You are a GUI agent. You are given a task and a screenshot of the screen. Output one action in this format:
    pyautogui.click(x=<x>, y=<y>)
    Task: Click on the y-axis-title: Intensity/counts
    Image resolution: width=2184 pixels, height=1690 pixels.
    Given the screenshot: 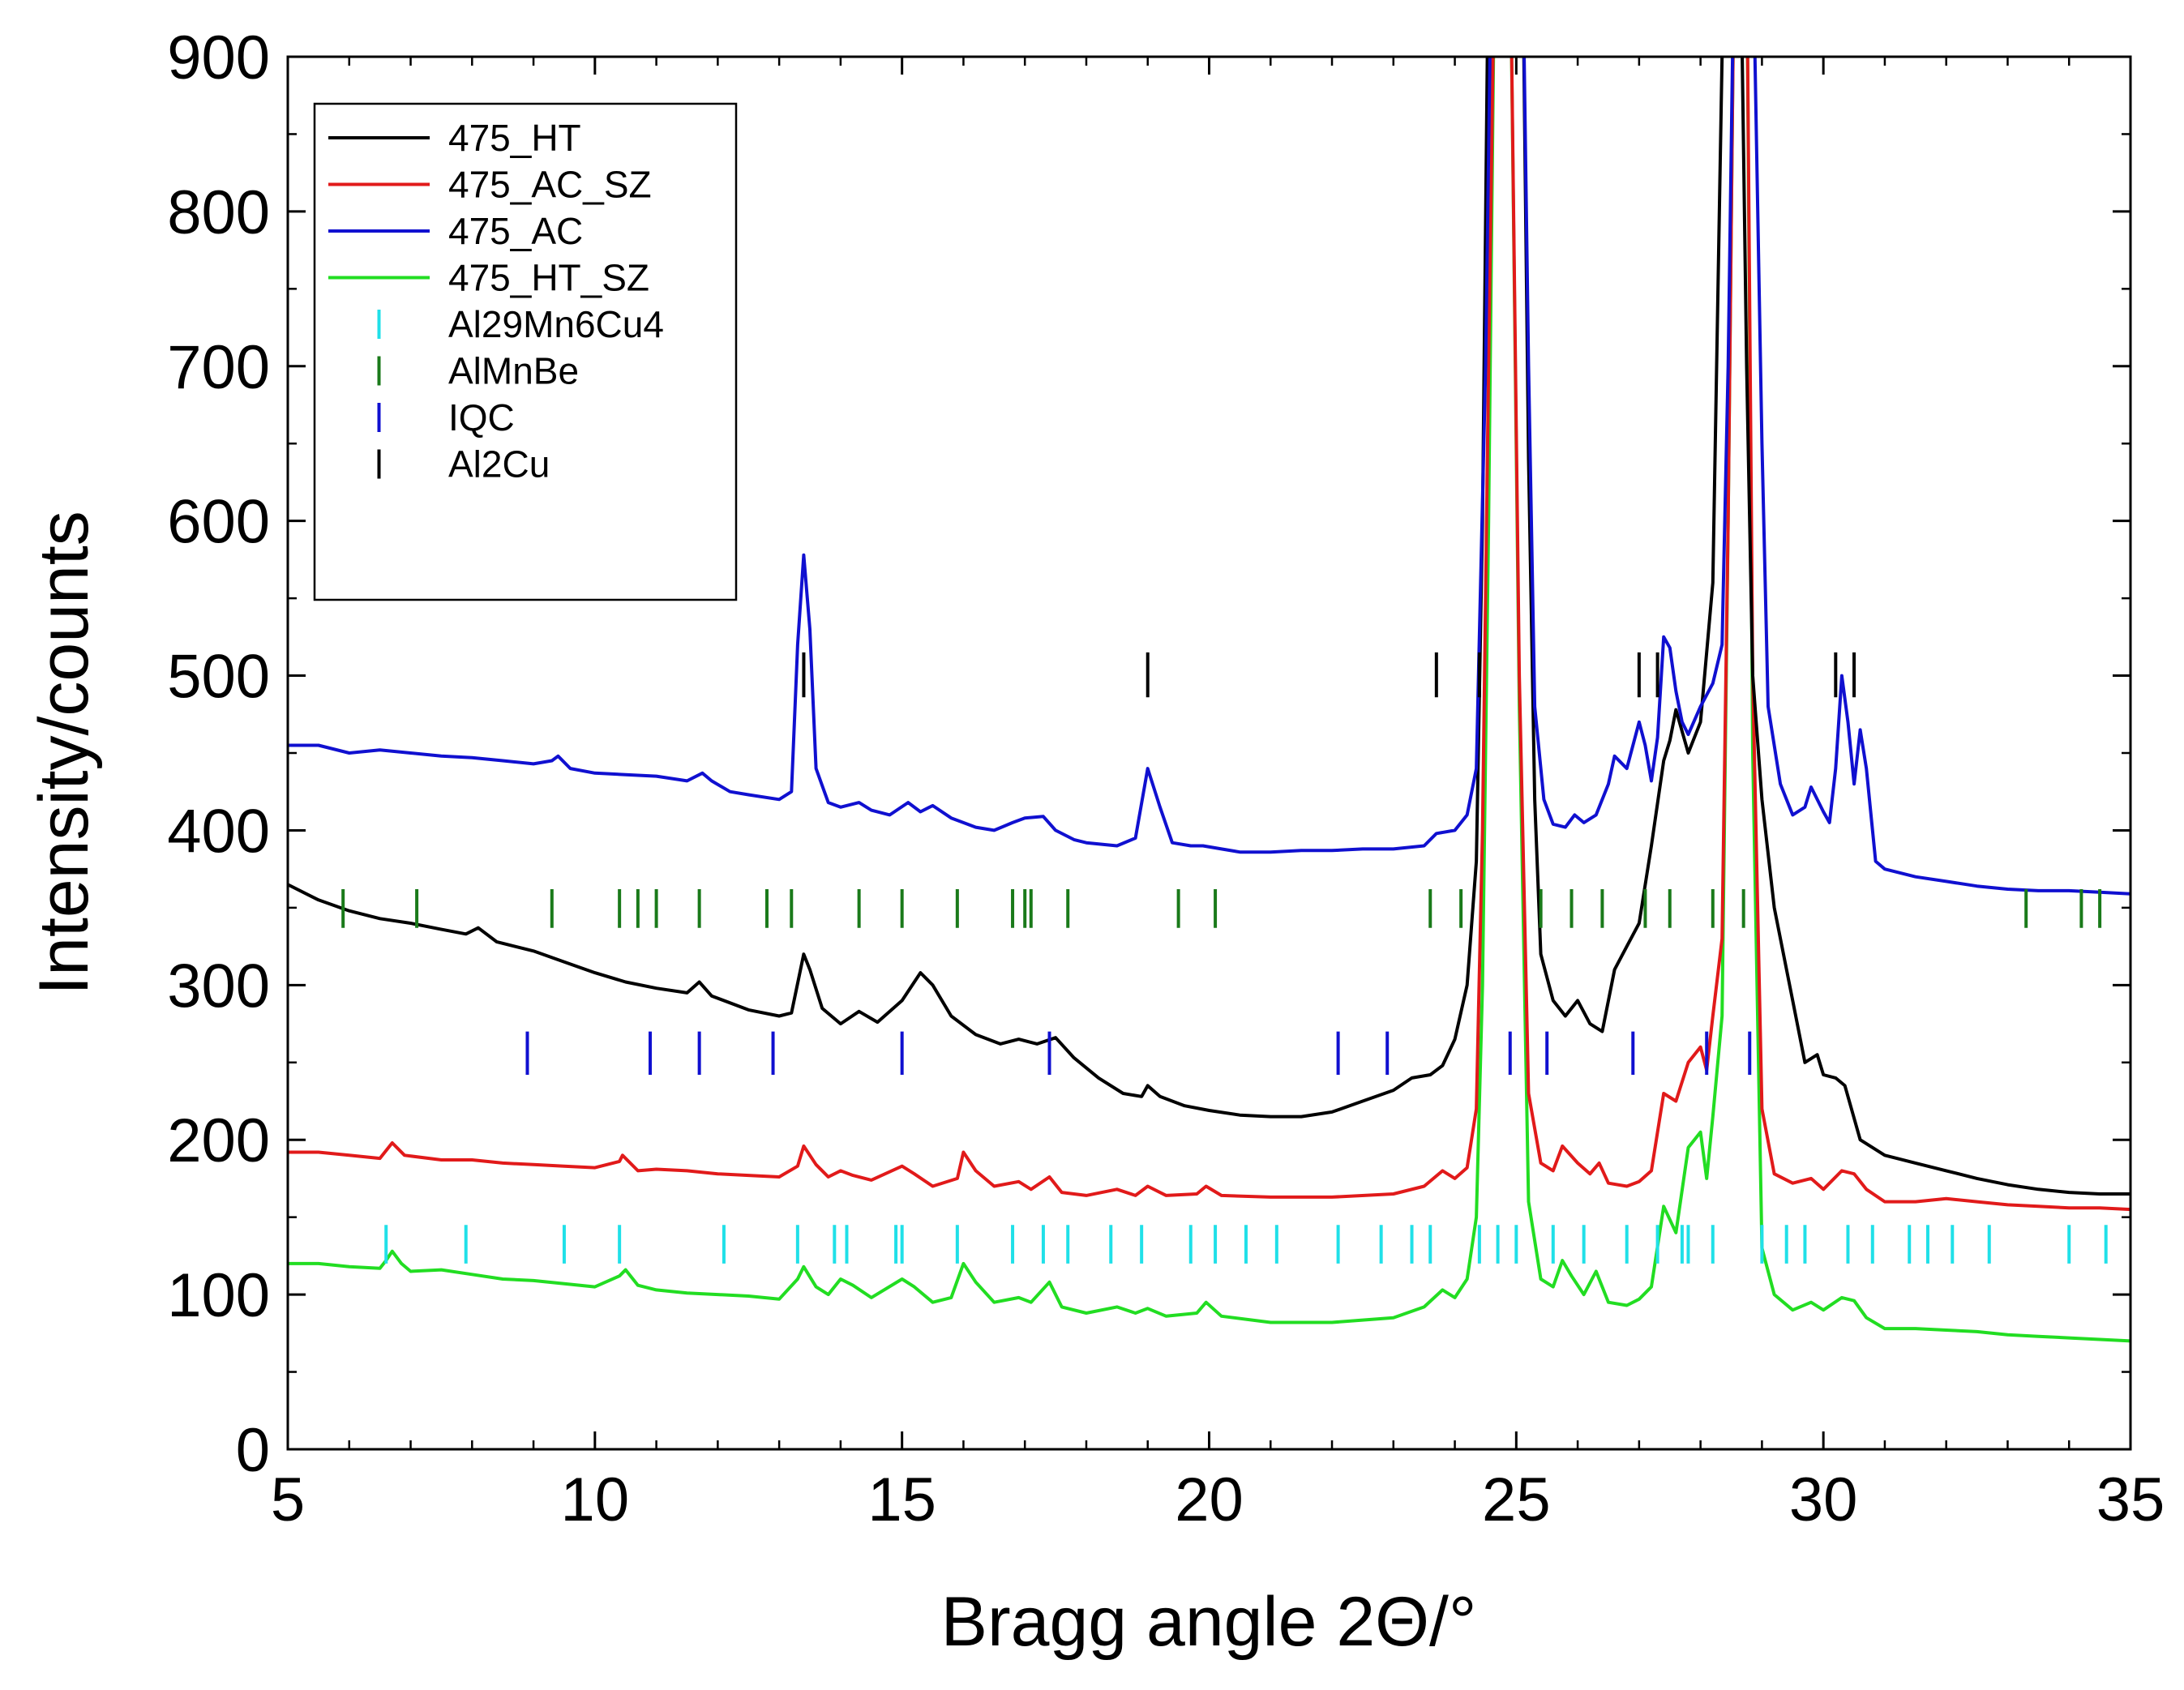 What is the action you would take?
    pyautogui.click(x=64, y=753)
    